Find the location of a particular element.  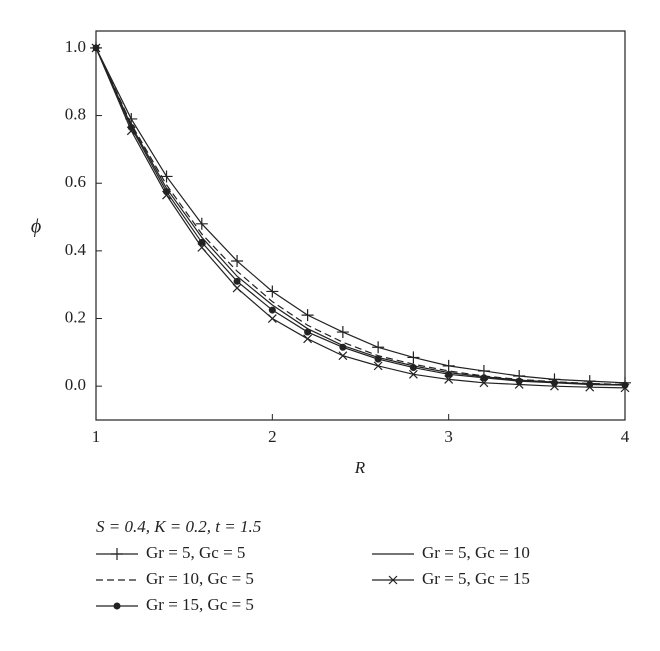

x-tick-label: 1 is located at coordinates (96, 436).